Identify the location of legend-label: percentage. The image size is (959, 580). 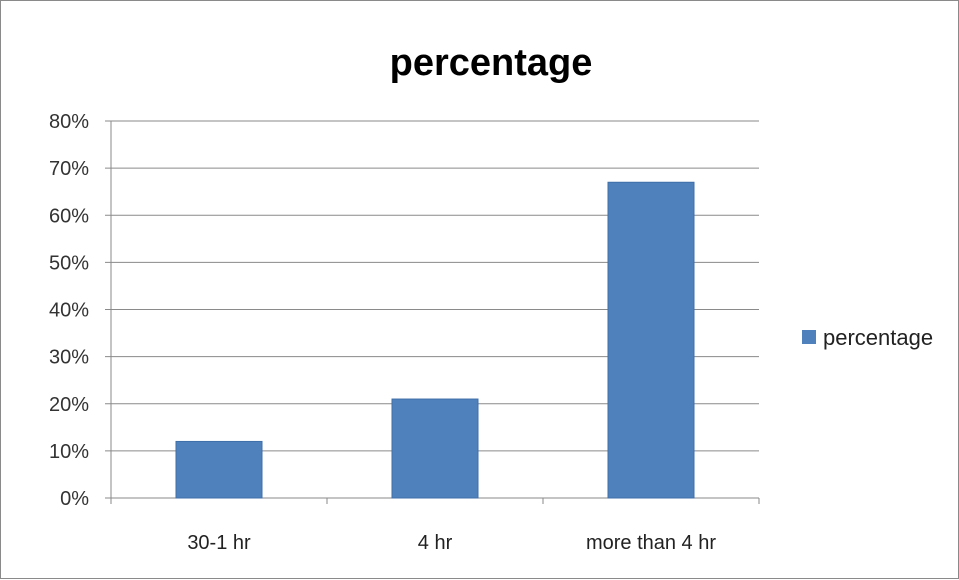
(878, 337).